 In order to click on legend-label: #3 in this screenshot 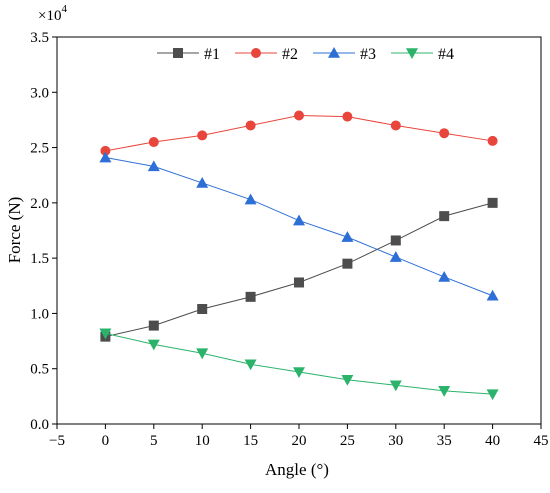, I will do `click(368, 54)`.